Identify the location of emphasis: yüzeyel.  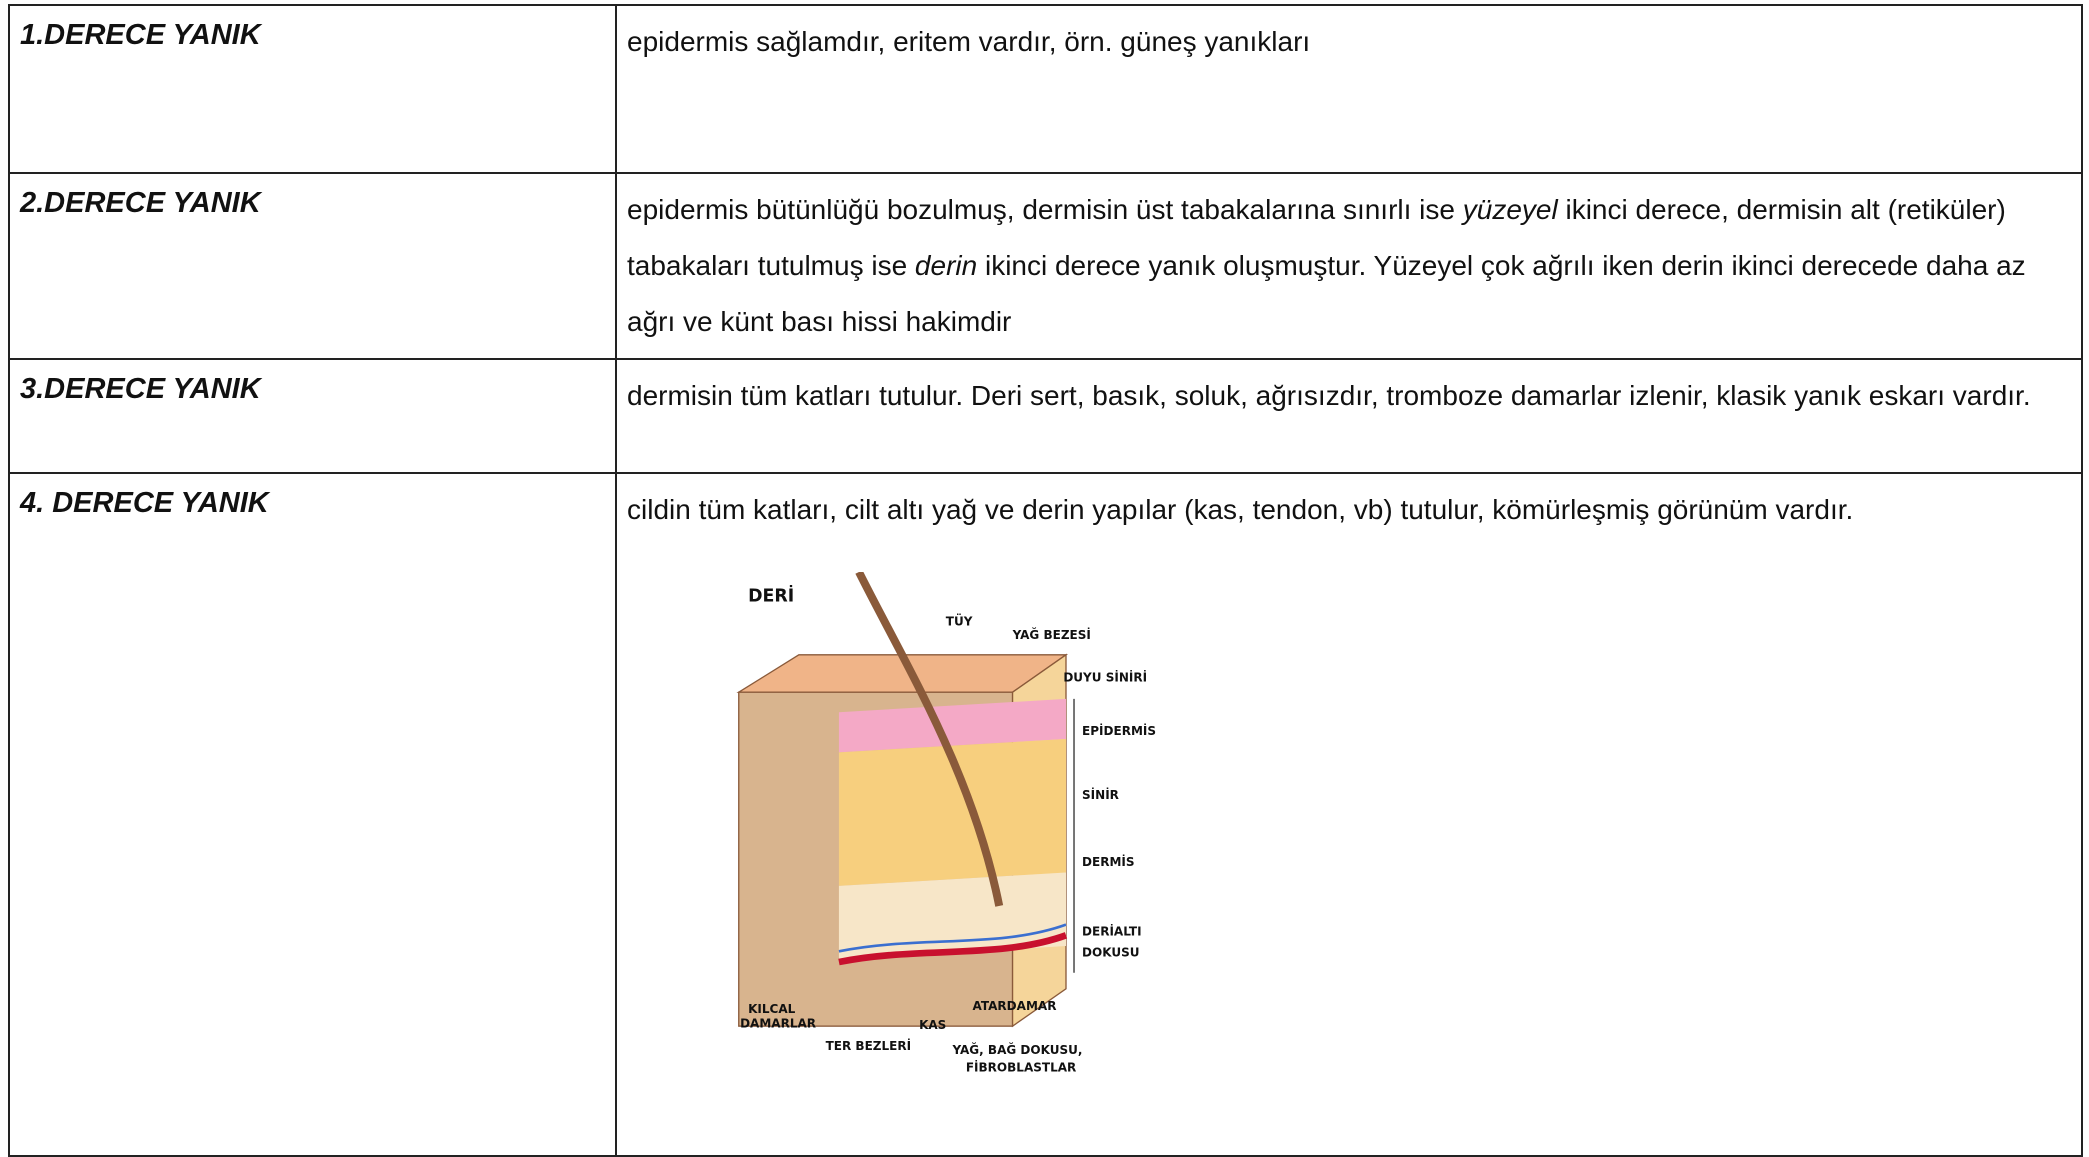
(1510, 209).